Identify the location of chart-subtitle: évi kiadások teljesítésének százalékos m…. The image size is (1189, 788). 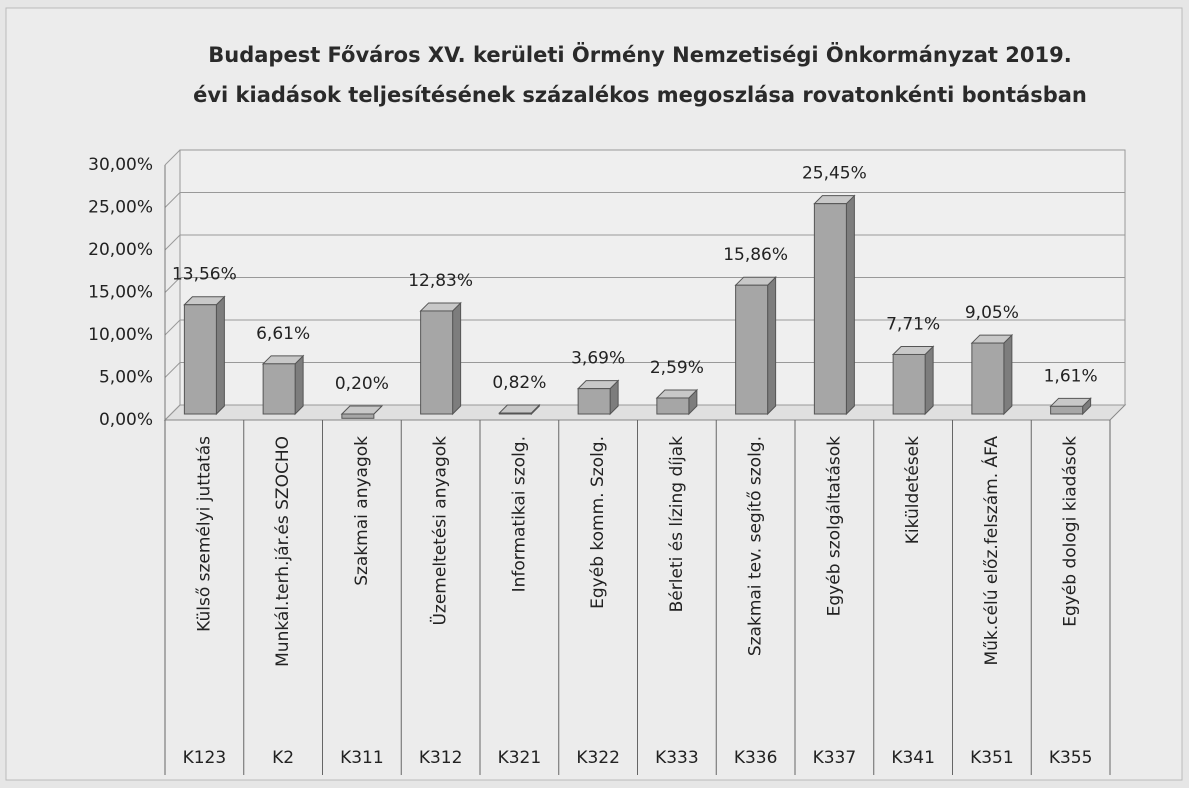
(640, 95).